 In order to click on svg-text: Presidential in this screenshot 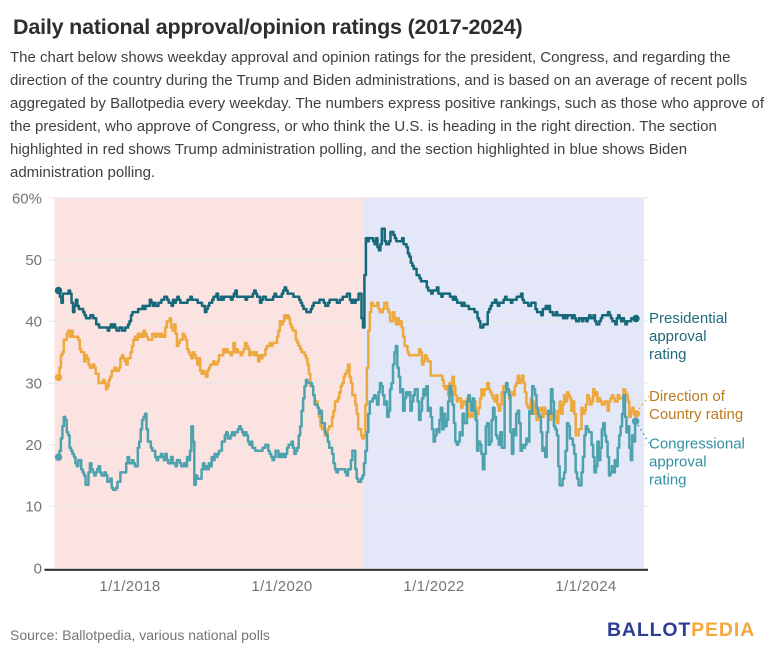, I will do `click(688, 318)`.